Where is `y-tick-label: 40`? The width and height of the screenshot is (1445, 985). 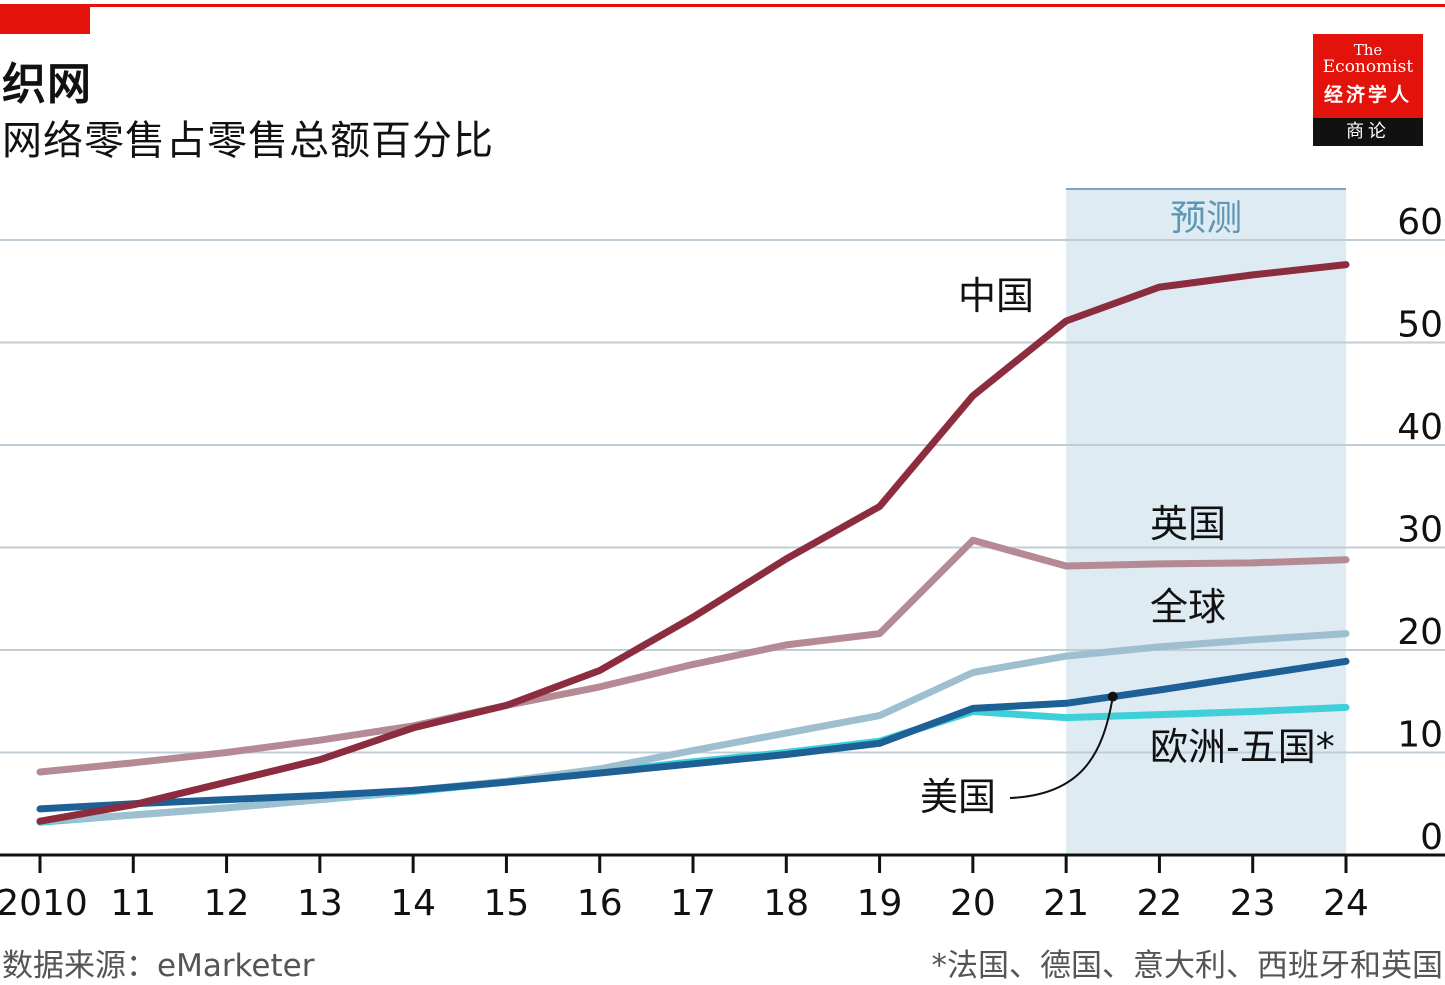 y-tick-label: 40 is located at coordinates (1420, 427).